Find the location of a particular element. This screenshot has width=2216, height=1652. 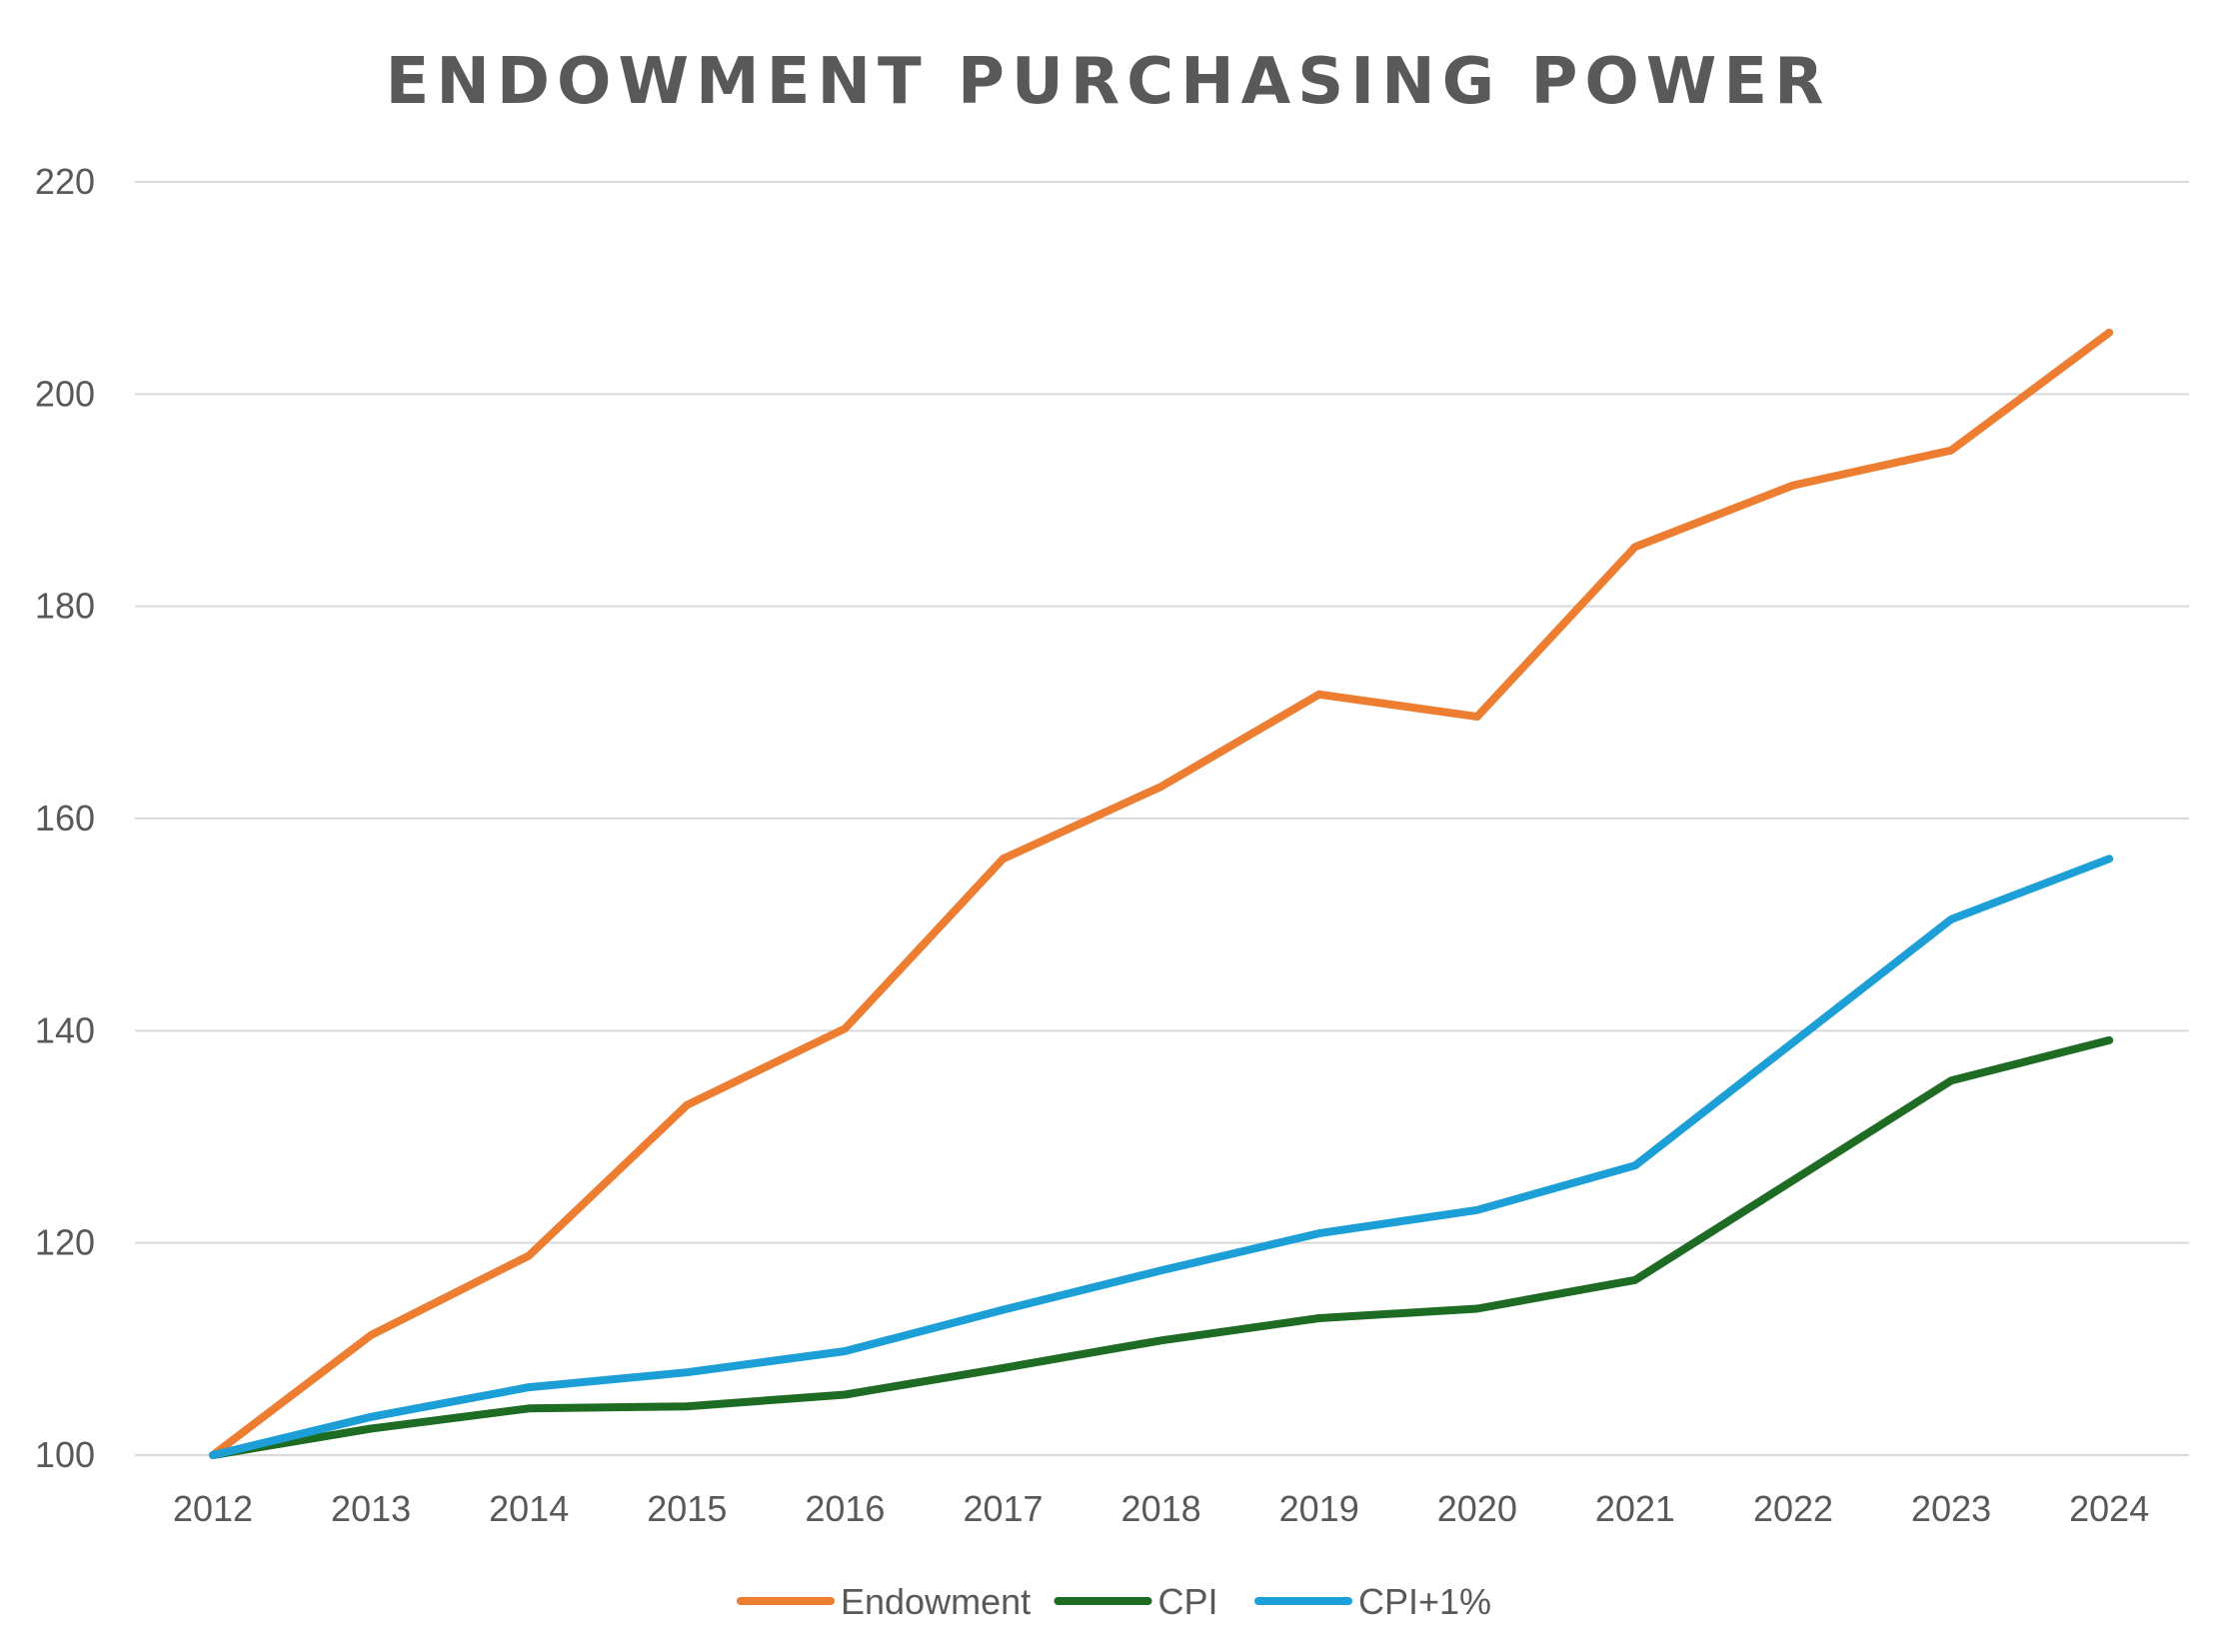

legend-label-cpi: CPI is located at coordinates (1188, 1601).